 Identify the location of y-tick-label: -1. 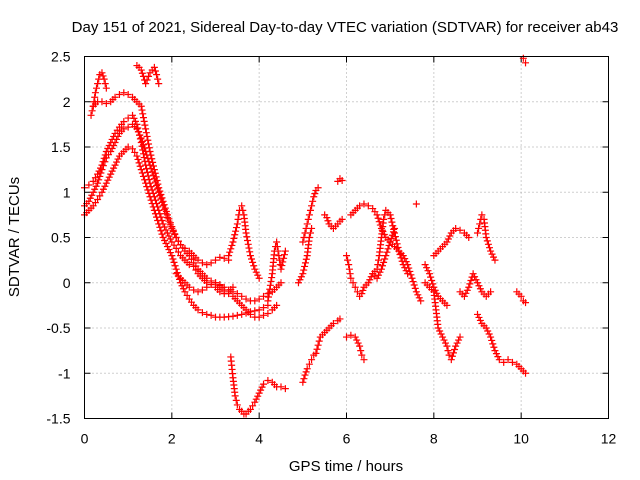
(64, 373).